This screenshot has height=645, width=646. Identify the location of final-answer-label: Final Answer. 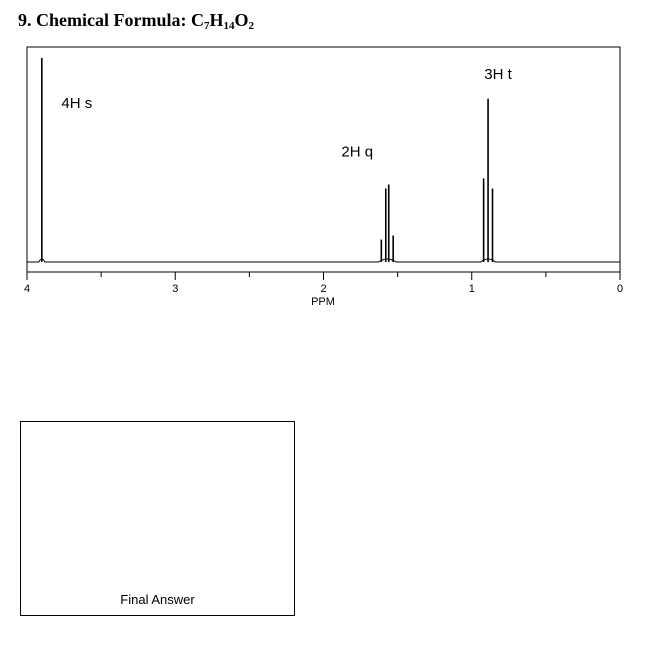
(157, 599).